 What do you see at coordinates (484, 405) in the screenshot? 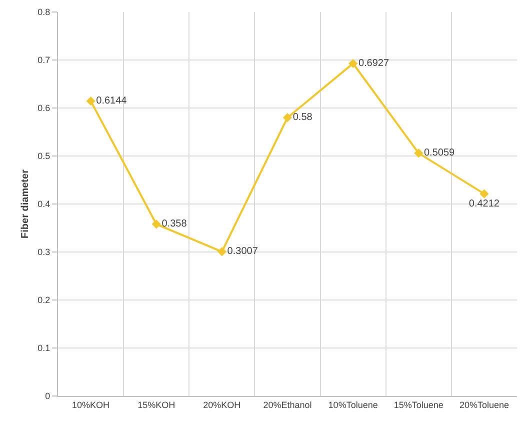
I see `x-tick-label: 20%Toluene` at bounding box center [484, 405].